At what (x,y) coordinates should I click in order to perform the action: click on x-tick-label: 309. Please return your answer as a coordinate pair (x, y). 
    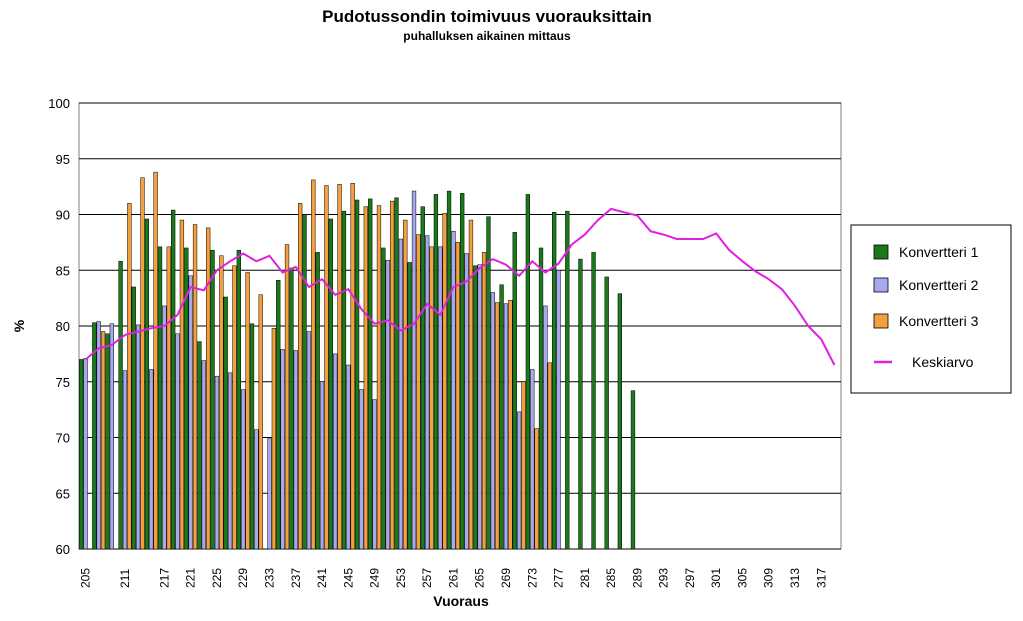
    Looking at the image, I should click on (769, 578).